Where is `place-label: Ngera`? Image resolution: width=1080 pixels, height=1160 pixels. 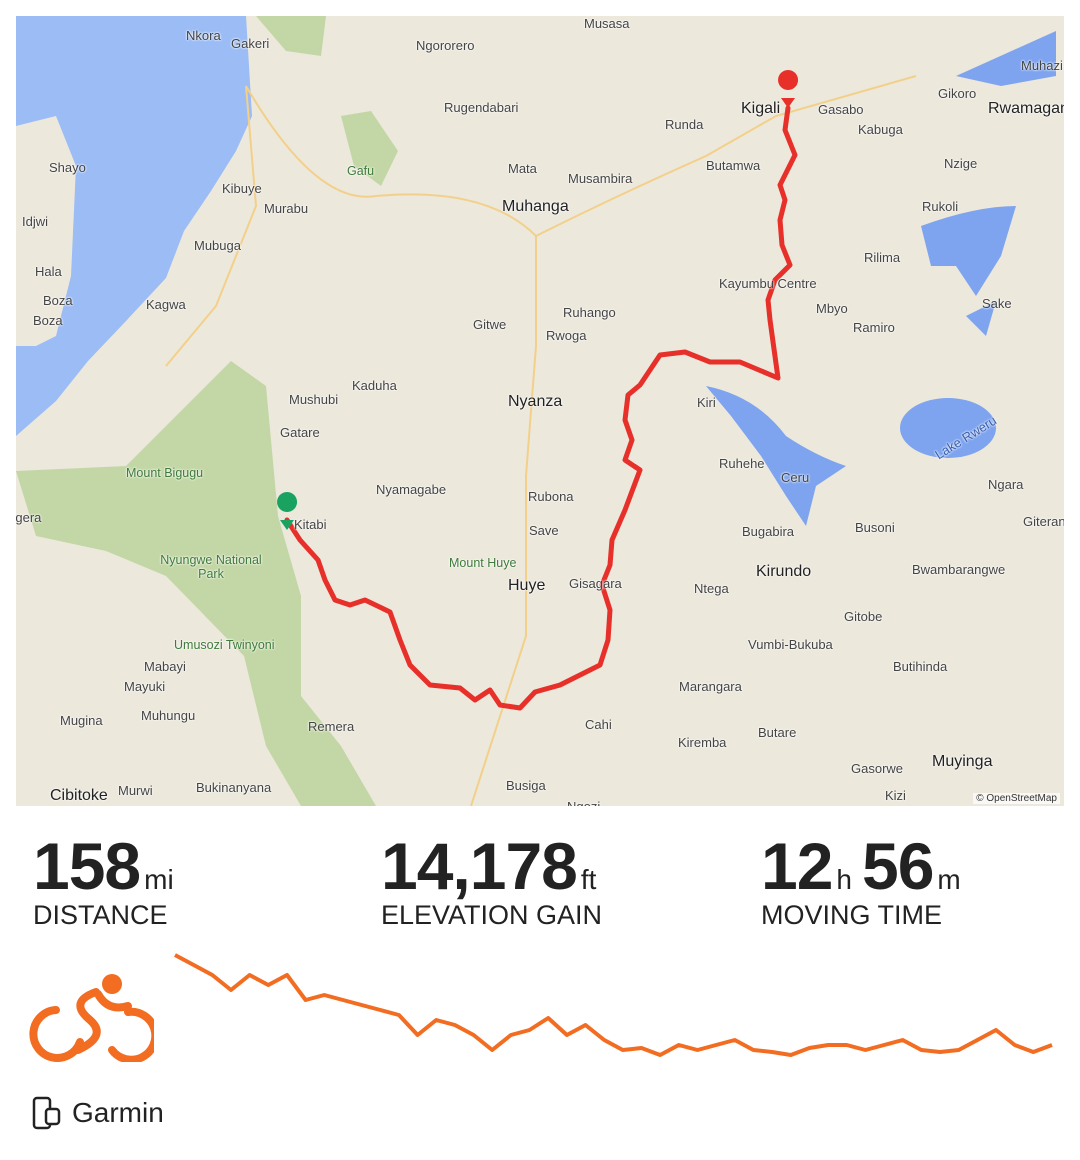 place-label: Ngera is located at coordinates (29, 517).